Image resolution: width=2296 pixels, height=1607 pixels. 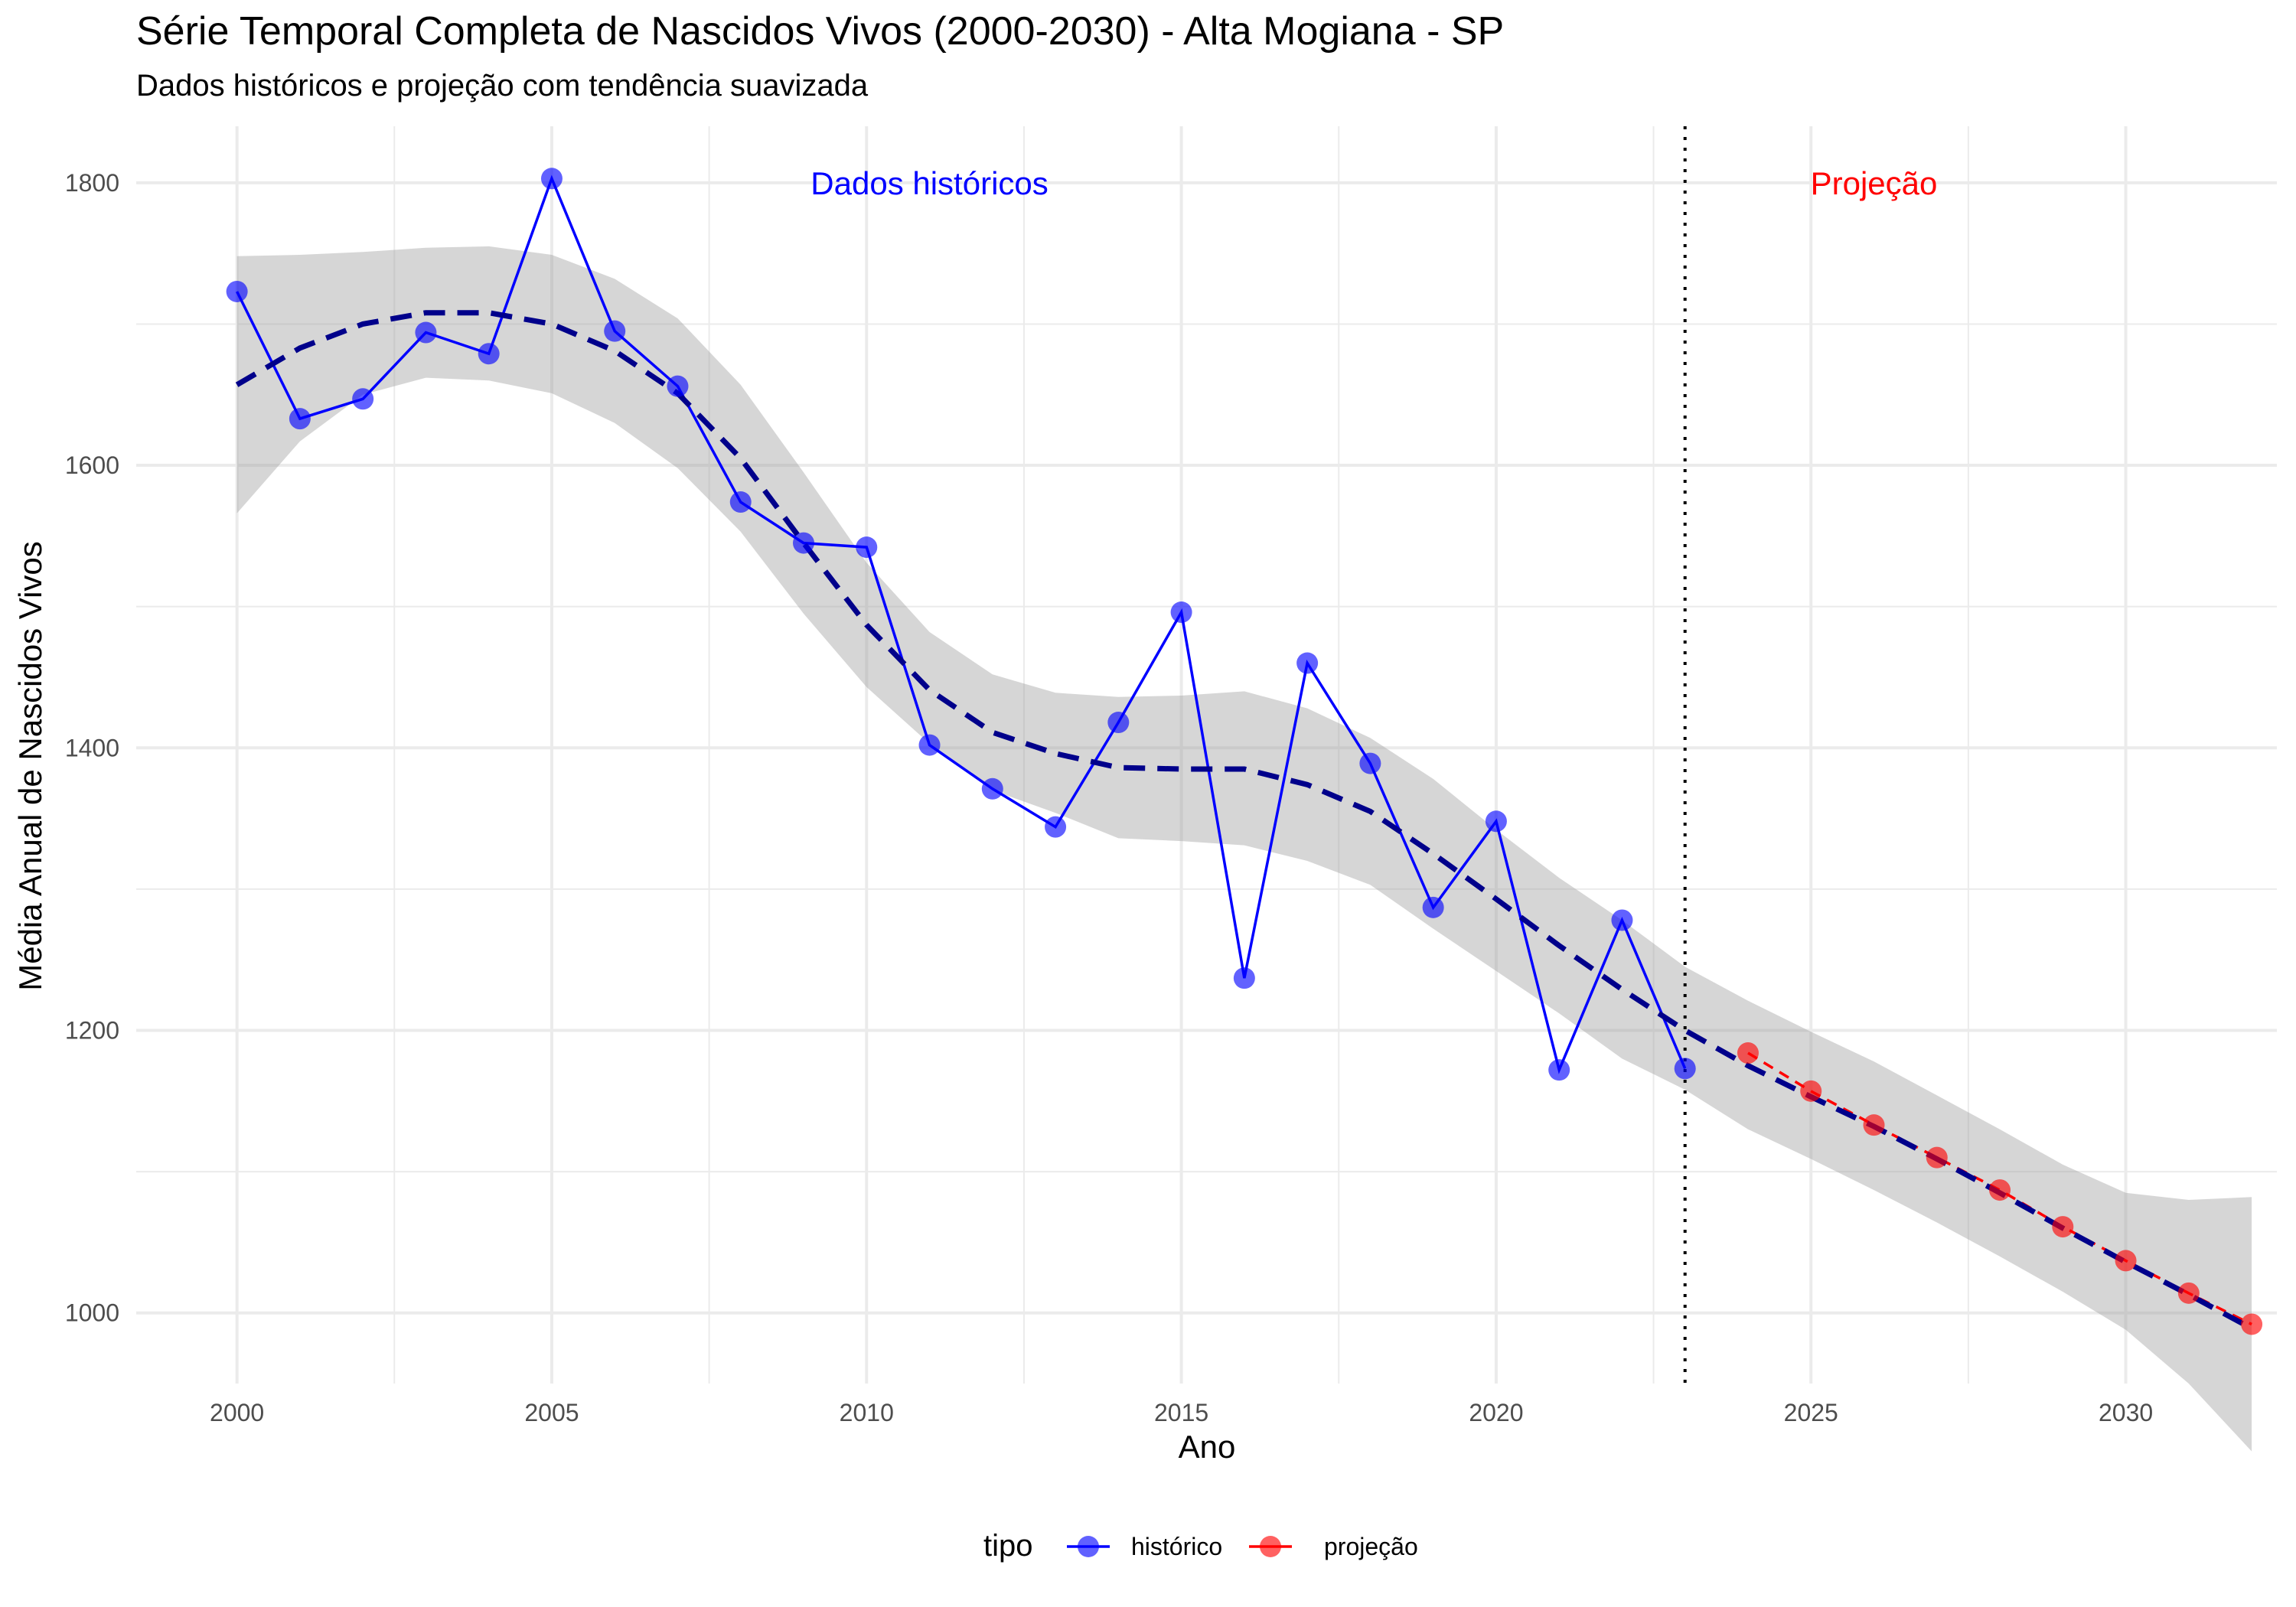 I want to click on x-tick-label: 2010, so click(x=867, y=1412).